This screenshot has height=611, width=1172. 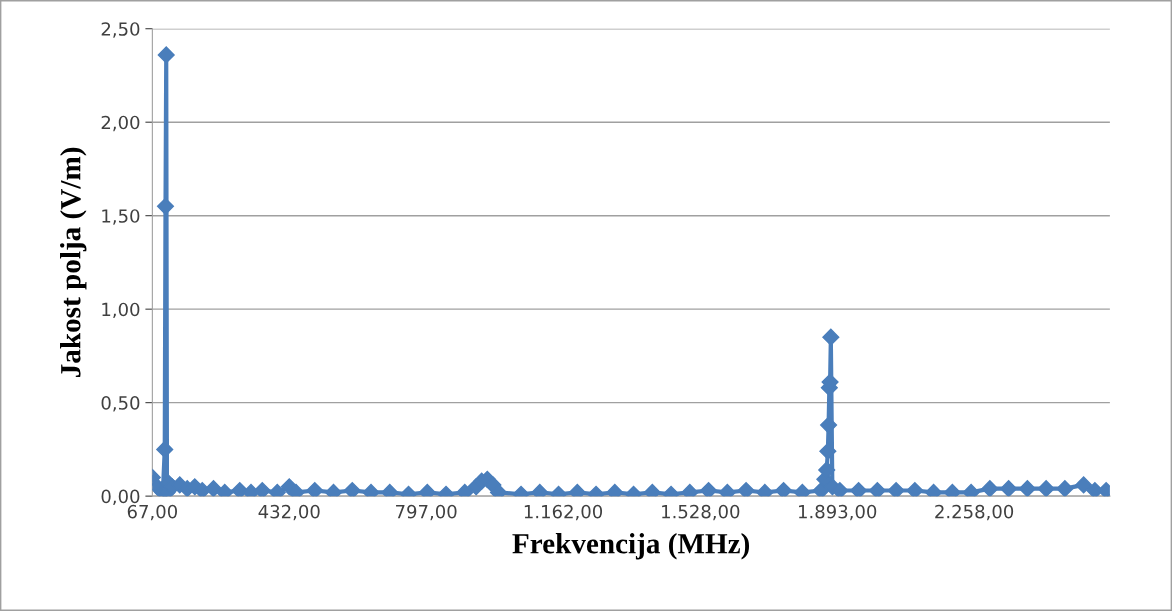 I want to click on x-tick-label: 1.528,00, so click(x=701, y=512).